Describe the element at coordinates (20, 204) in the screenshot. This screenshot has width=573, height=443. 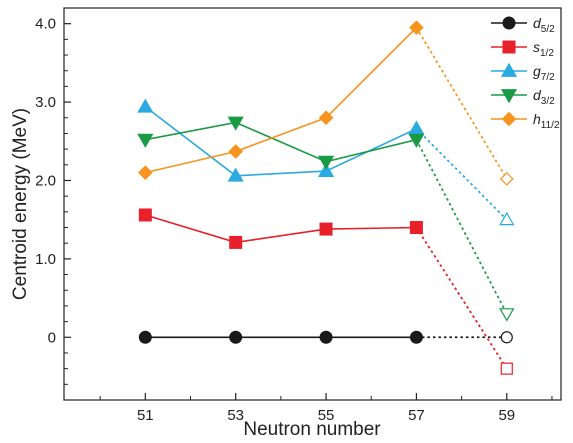
I see `y-axis-title: Centroid energy (MeV)` at that location.